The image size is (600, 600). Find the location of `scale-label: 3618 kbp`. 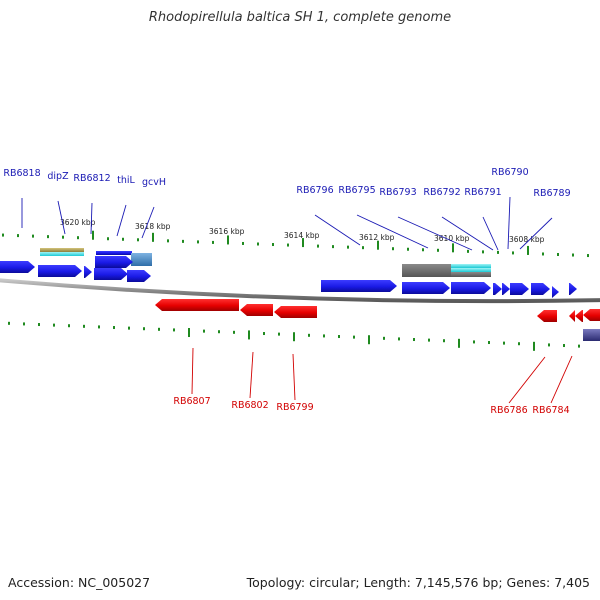

scale-label: 3618 kbp is located at coordinates (153, 226).